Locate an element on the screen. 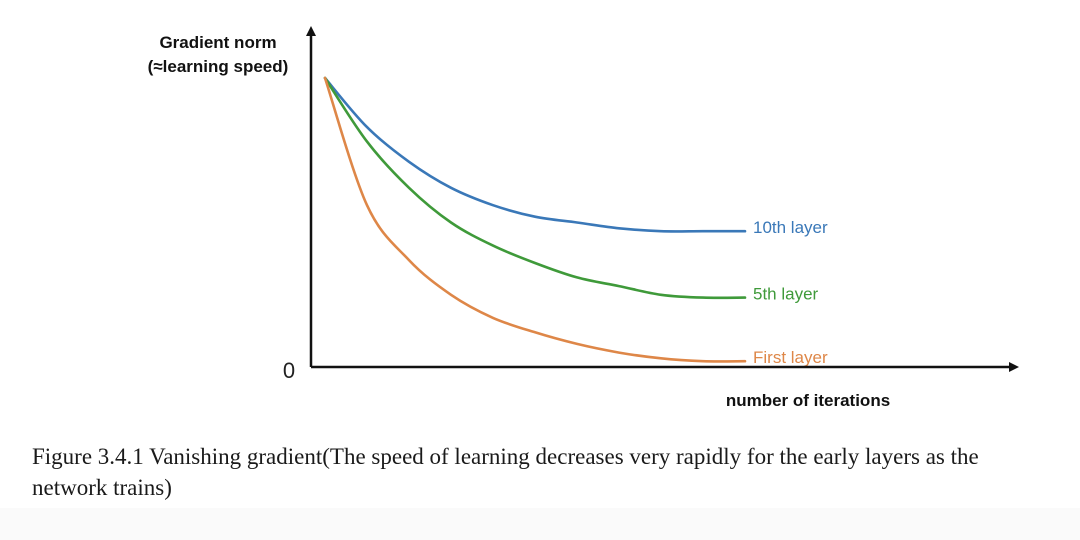  bottom-strip is located at coordinates (540, 524).